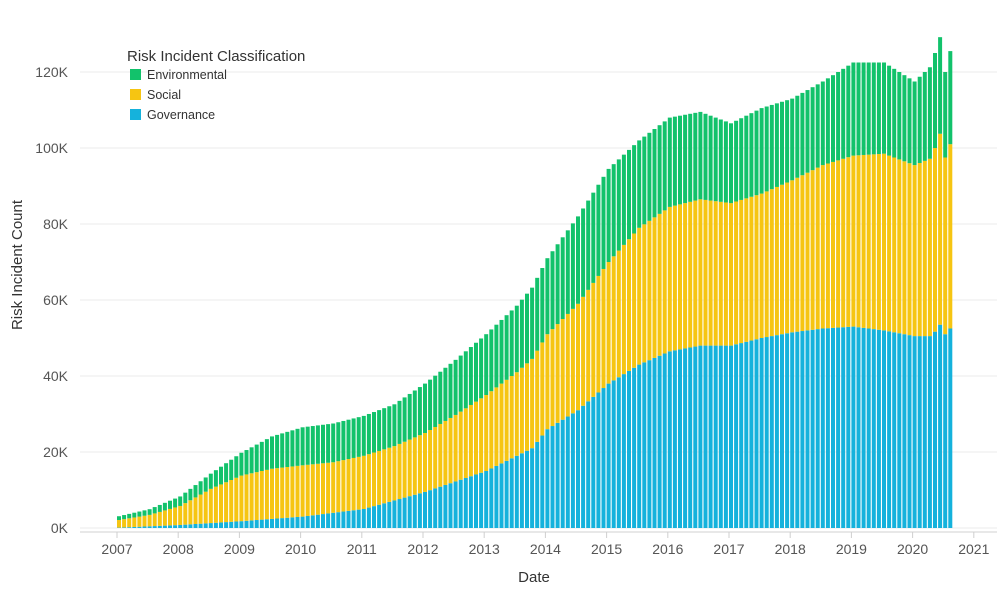 The width and height of the screenshot is (997, 598). What do you see at coordinates (187, 75) in the screenshot?
I see `legend-label-environmental: Environmental` at bounding box center [187, 75].